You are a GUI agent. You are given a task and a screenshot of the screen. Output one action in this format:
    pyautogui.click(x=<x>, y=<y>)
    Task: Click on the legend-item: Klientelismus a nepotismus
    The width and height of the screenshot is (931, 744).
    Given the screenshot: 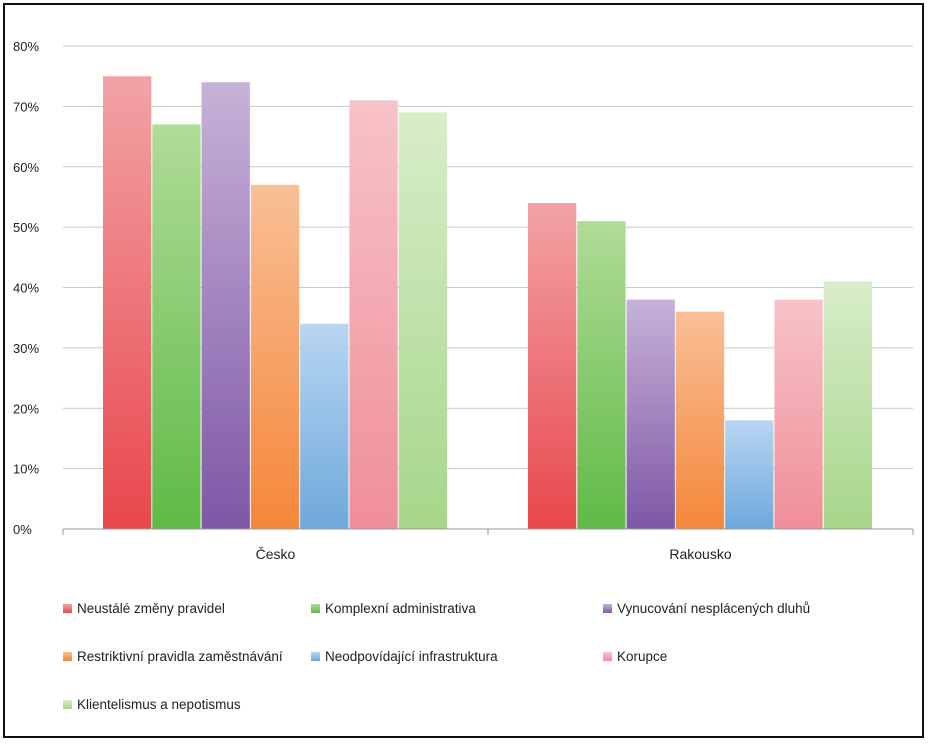 What is the action you would take?
    pyautogui.click(x=152, y=704)
    